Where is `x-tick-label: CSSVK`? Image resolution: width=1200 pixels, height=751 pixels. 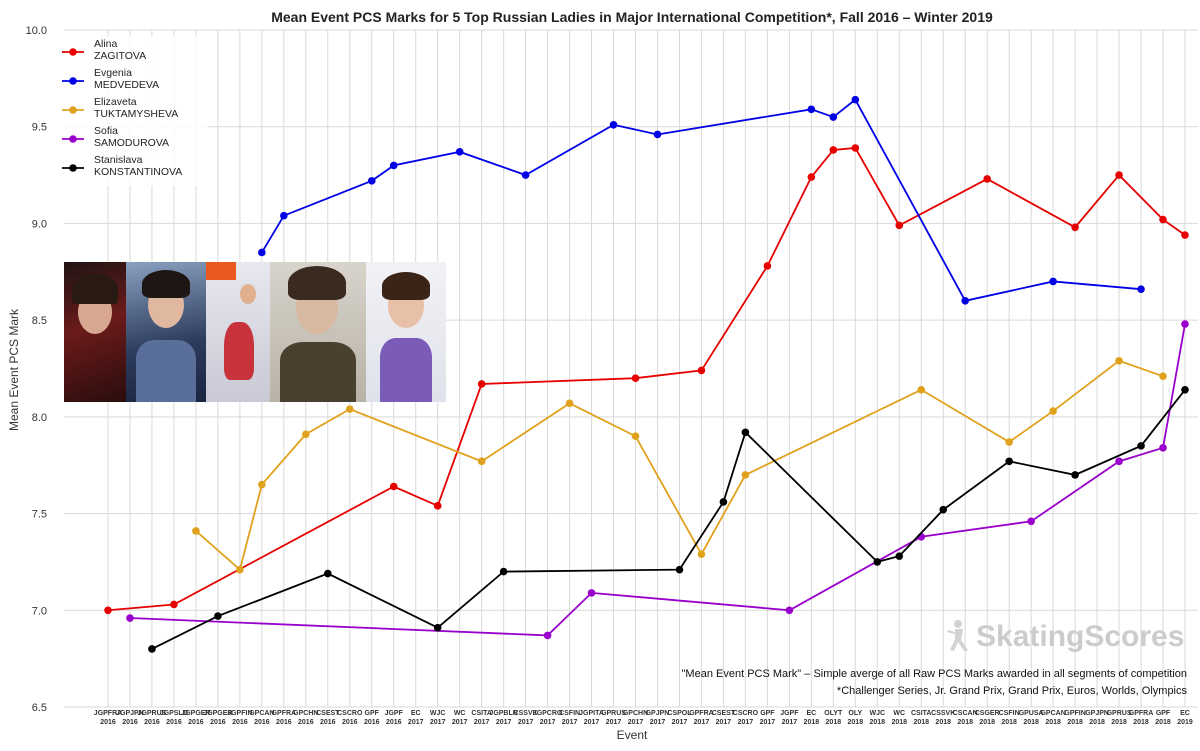 x-tick-label: CSSVK is located at coordinates (943, 713).